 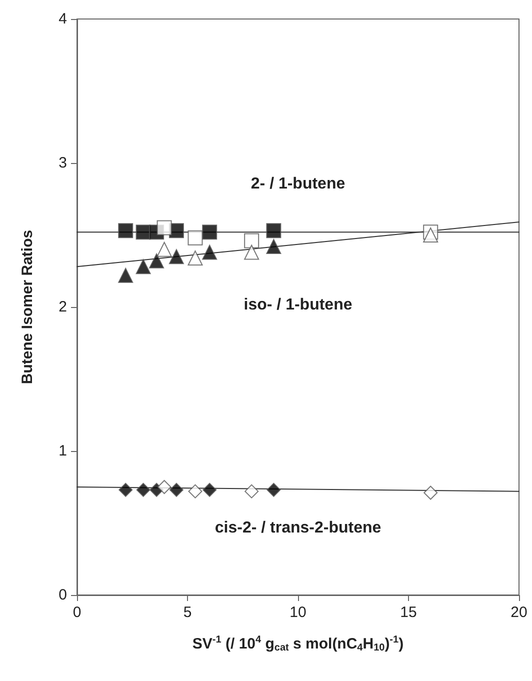 I want to click on y-tick-label: 0, so click(x=62, y=595).